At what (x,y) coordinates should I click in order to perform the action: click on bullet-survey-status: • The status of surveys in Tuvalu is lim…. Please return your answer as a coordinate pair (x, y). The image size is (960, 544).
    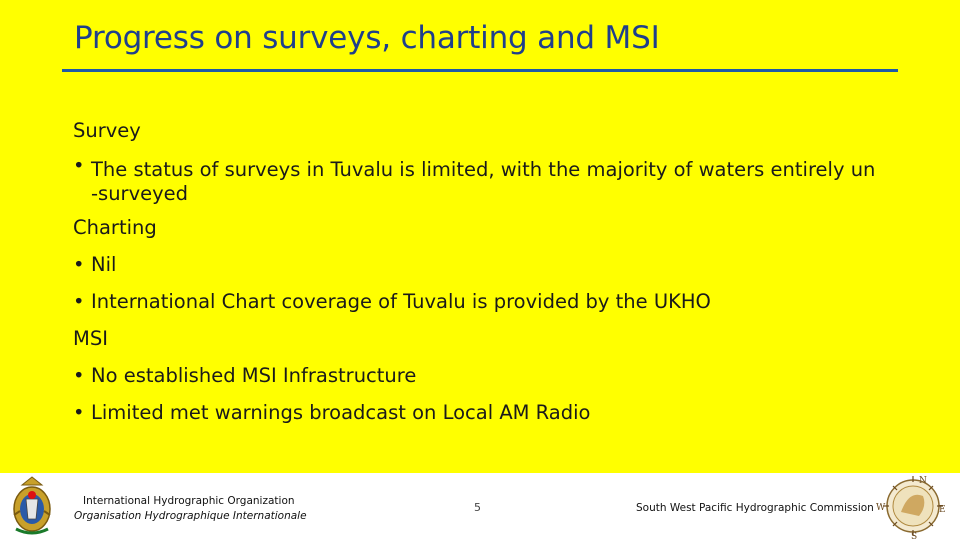
    Looking at the image, I should click on (483, 184).